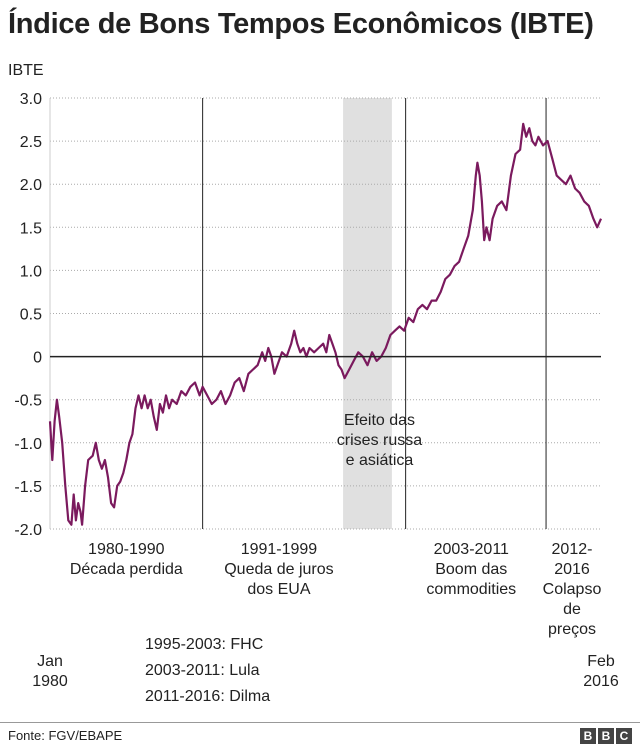 This screenshot has width=640, height=750. What do you see at coordinates (50, 661) in the screenshot?
I see `x-start-label-line: Jan` at bounding box center [50, 661].